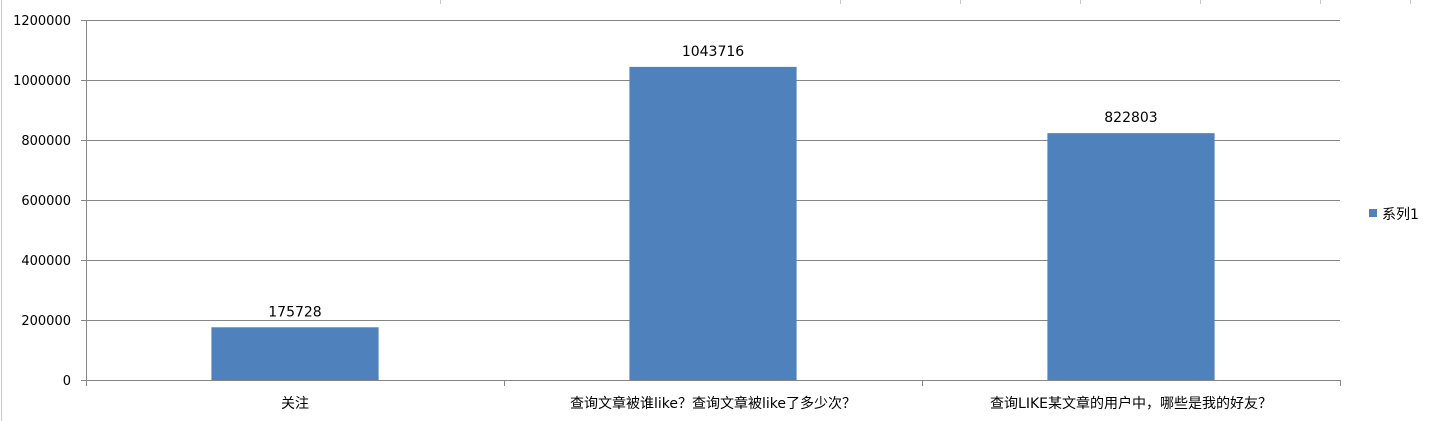 The width and height of the screenshot is (1438, 421). What do you see at coordinates (46, 261) in the screenshot?
I see `y-tick-label: 400000` at bounding box center [46, 261].